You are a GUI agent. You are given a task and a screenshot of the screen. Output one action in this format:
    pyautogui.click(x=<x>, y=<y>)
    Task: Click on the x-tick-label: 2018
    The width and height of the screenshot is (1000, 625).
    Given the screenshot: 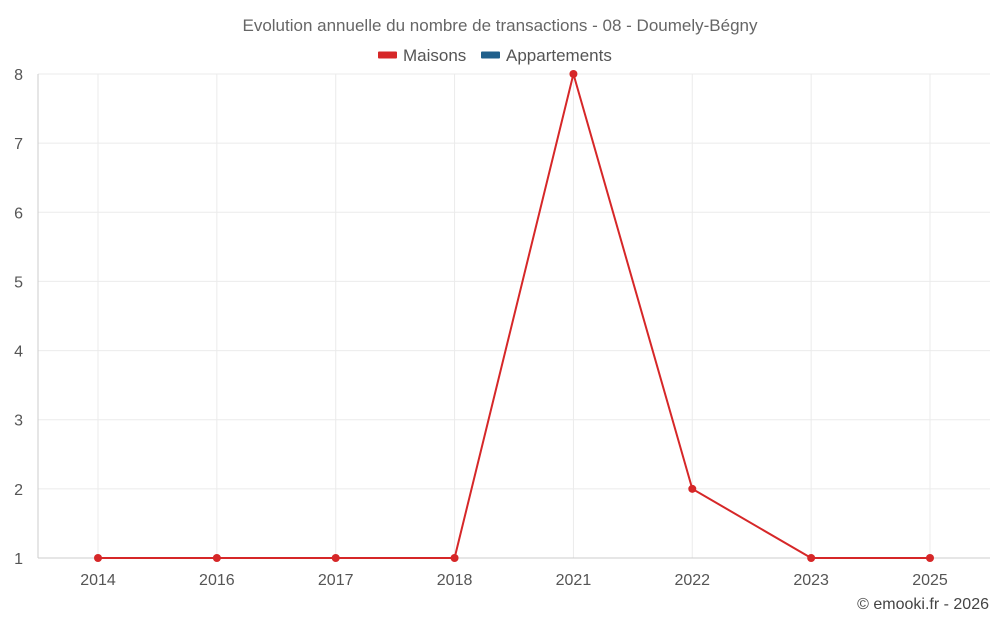 What is the action you would take?
    pyautogui.click(x=455, y=580)
    